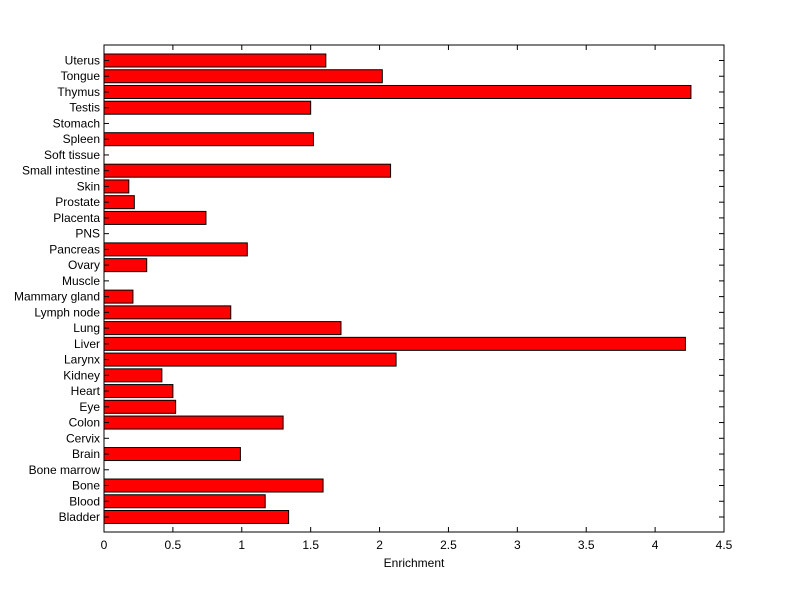  What do you see at coordinates (81, 375) in the screenshot?
I see `y-tick-label: Kidney` at bounding box center [81, 375].